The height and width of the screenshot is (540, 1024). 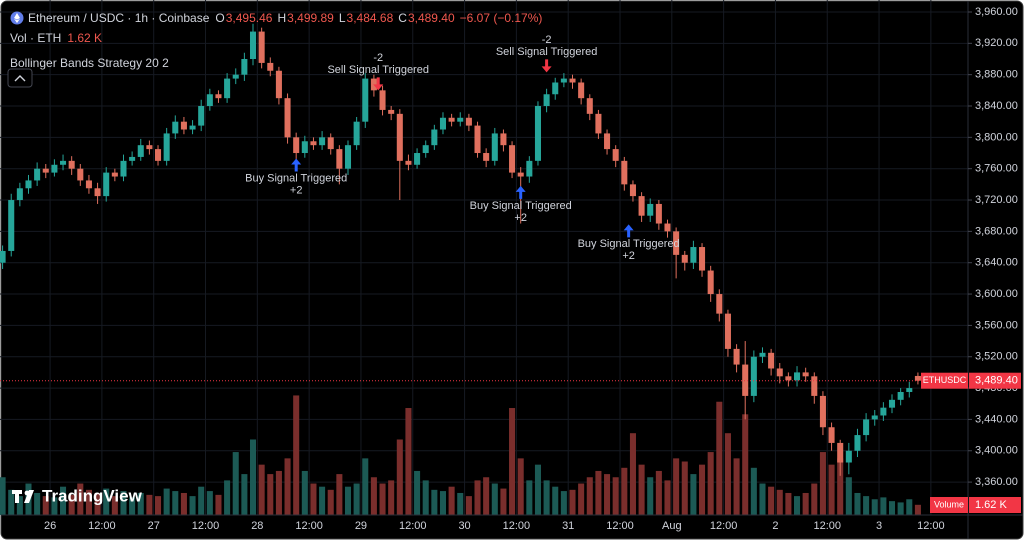 I want to click on x-tick-label: 3, so click(x=879, y=526).